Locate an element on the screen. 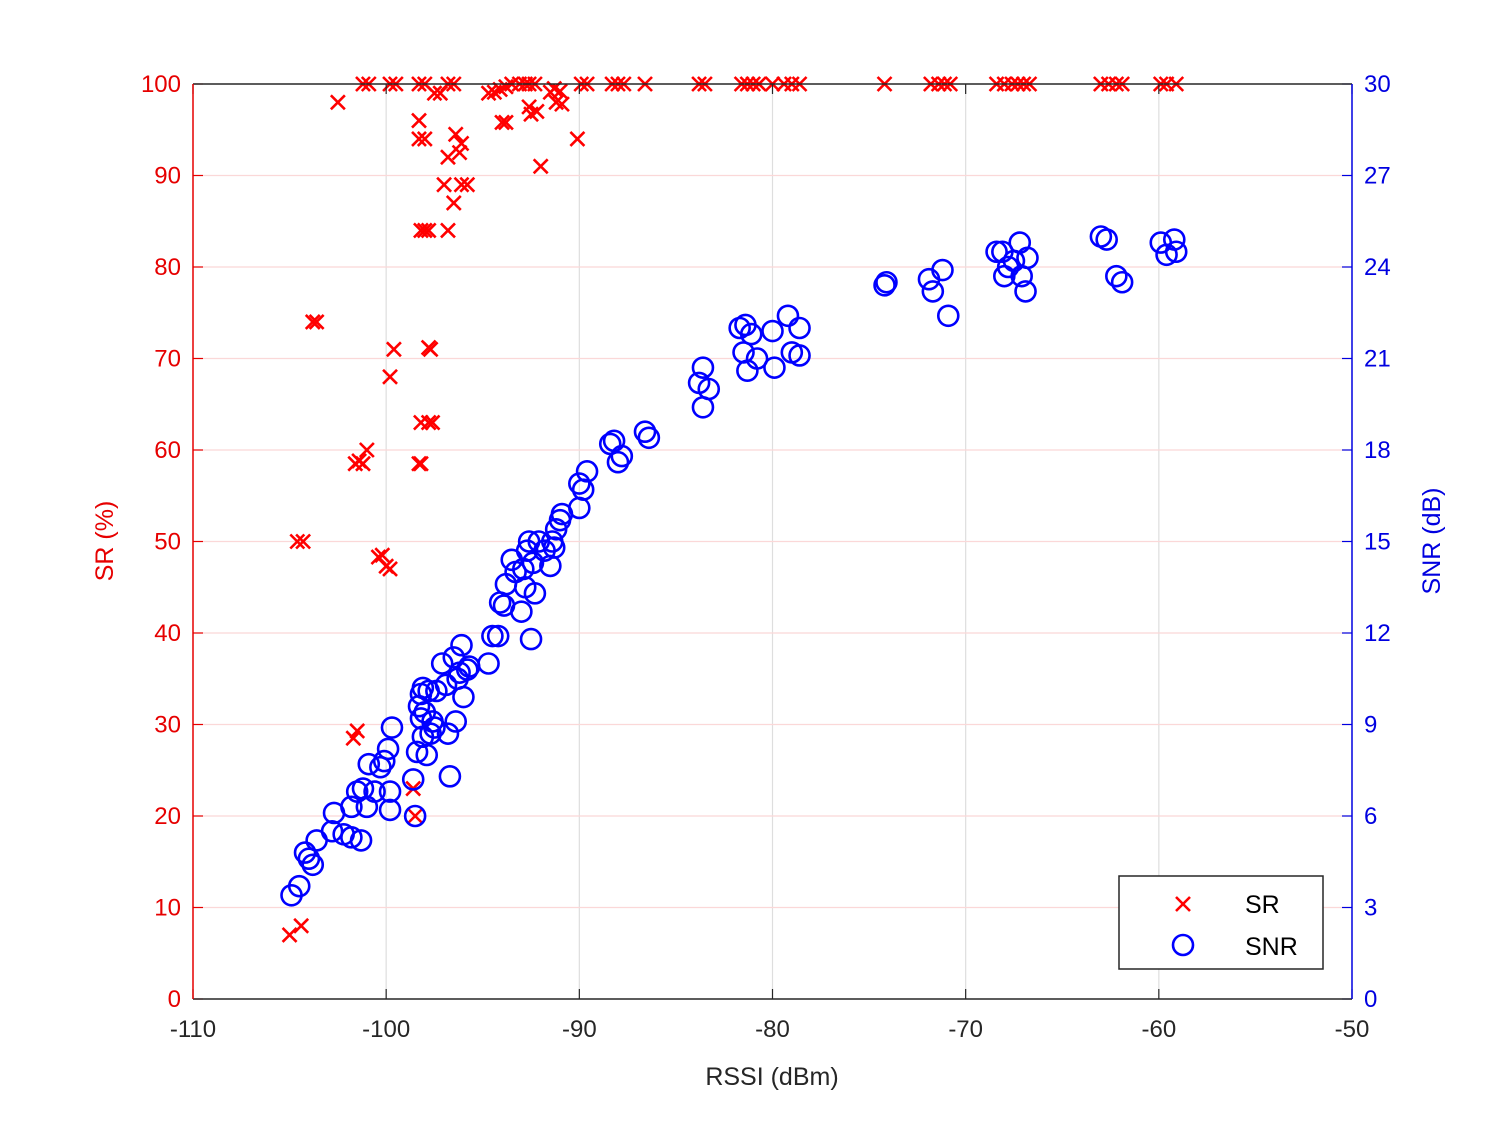  x-axis-title: RSSI (dBm) is located at coordinates (771, 1077).